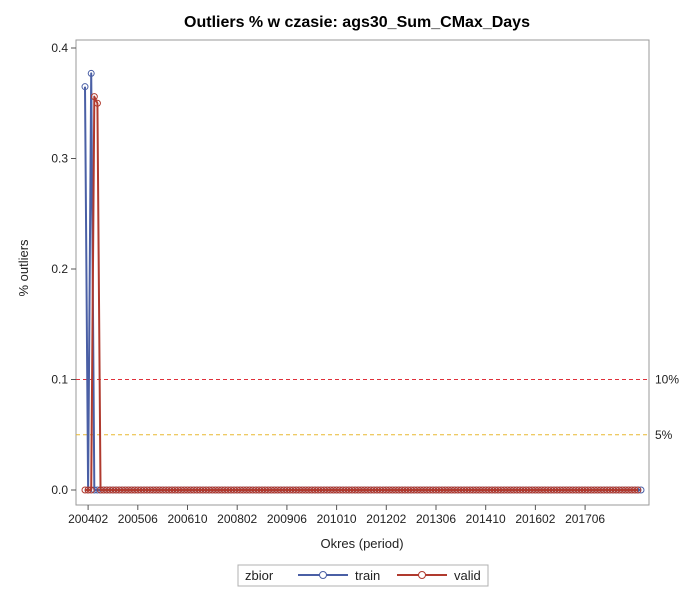 The image size is (700, 600). I want to click on chart-title: Outliers % w czasie: ags30_Sum_CMax_Days, so click(357, 22).